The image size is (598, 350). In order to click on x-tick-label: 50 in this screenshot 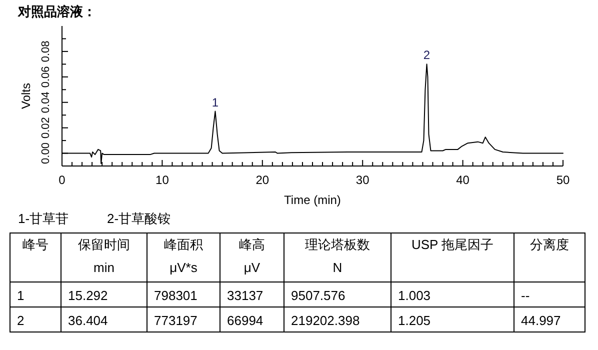, I will do `click(563, 180)`.